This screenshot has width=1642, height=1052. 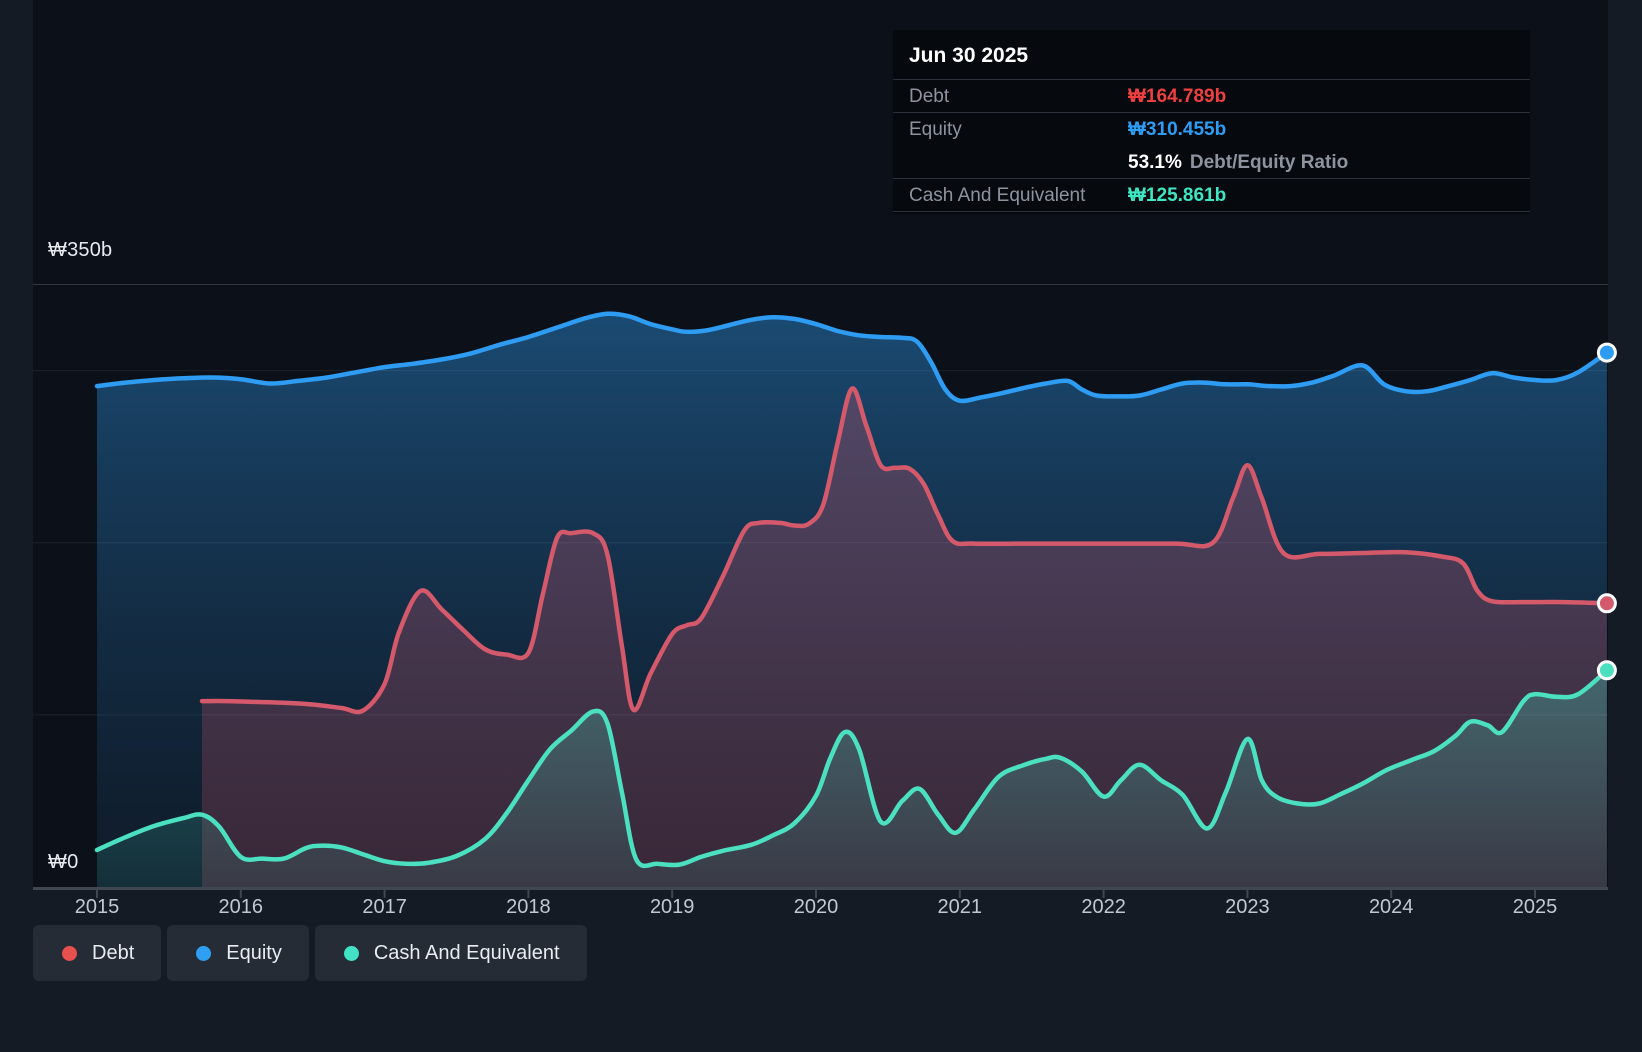 I want to click on x-axis-year-label-2016: 2016, so click(x=241, y=907).